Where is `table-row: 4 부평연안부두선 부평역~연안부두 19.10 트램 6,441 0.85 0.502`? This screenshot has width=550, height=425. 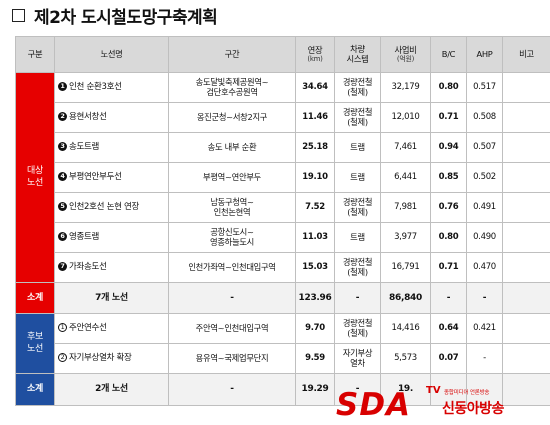
table-row: 4 부평연안부두선 부평역~연안부두 19.10 트램 6,441 0.85 0.502 is located at coordinates (283, 177).